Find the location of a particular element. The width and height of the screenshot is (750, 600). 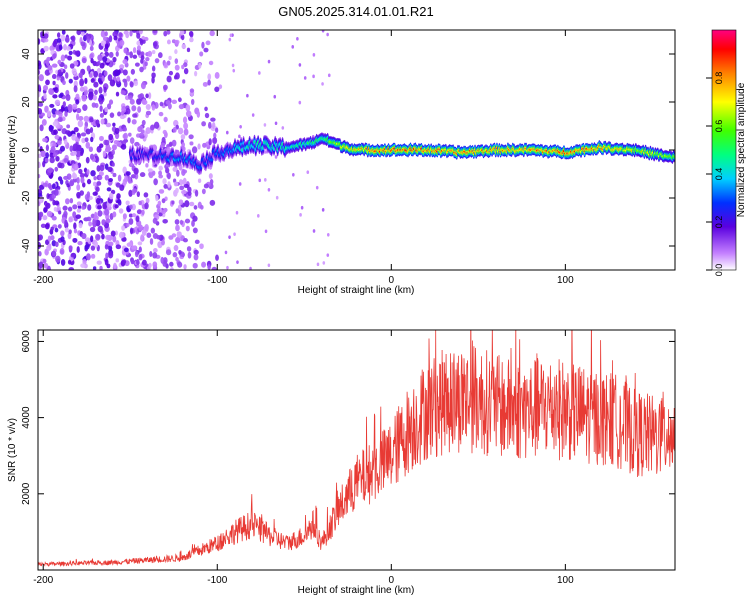

spectrogram-xtick-label: 0 is located at coordinates (392, 280).